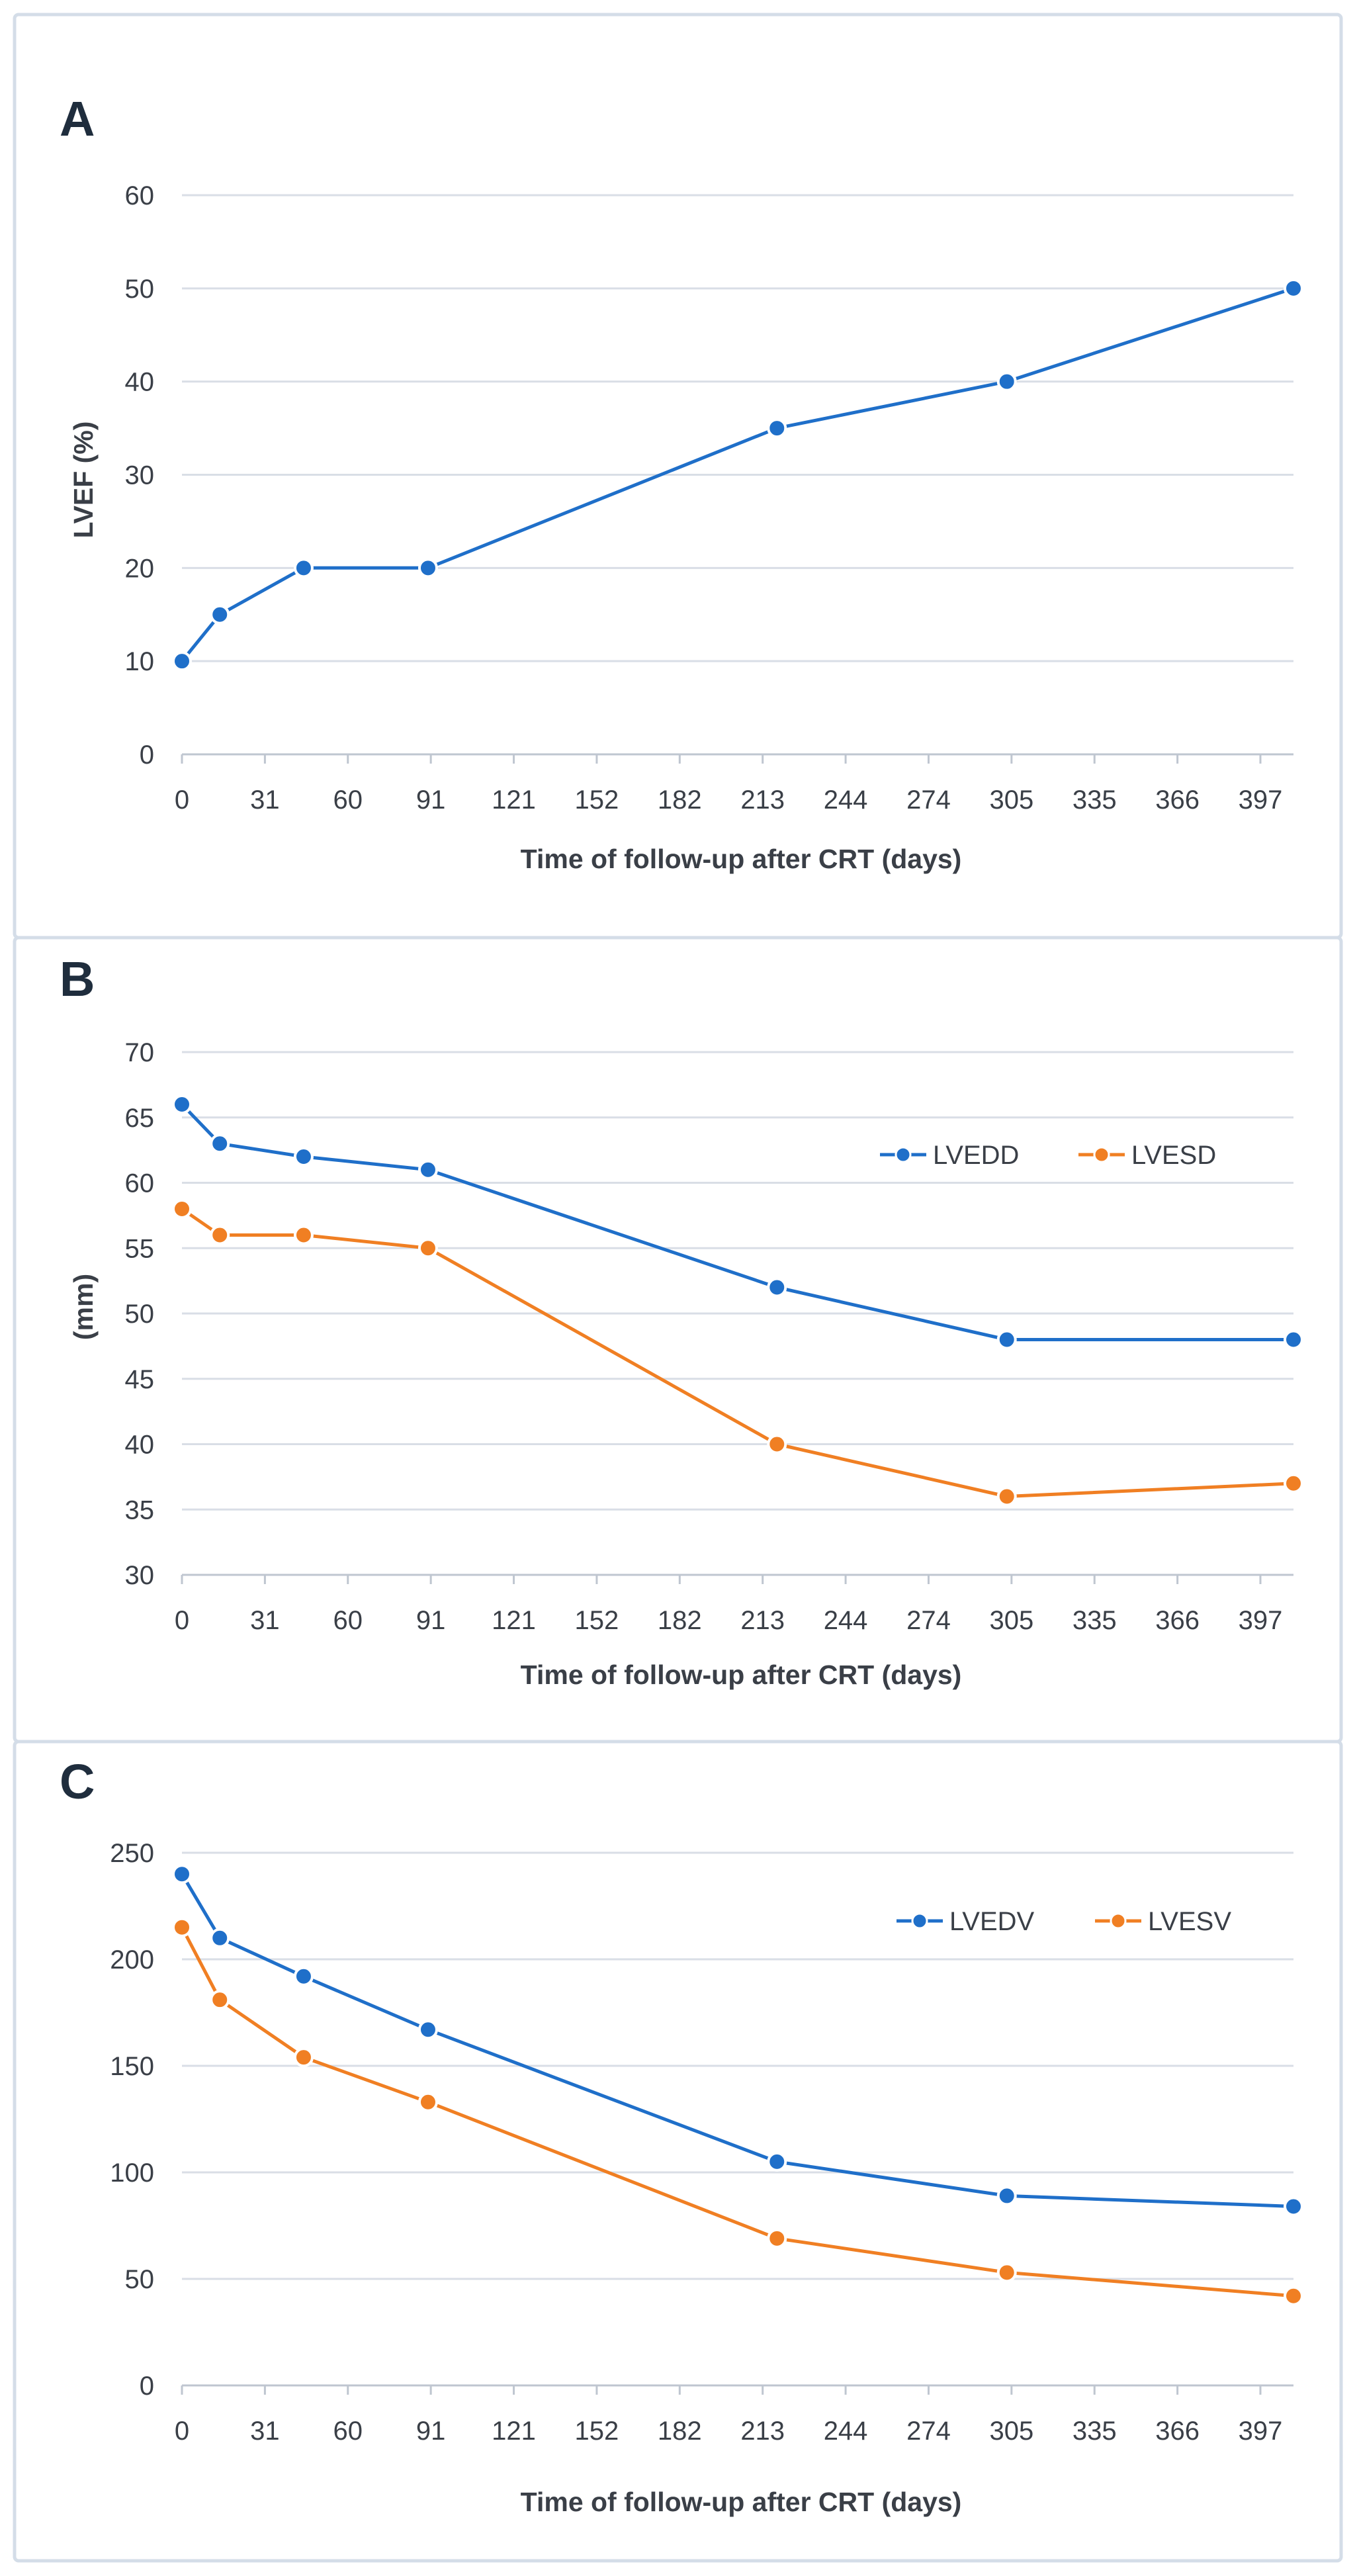 This screenshot has width=1357, height=2576. What do you see at coordinates (348, 1620) in the screenshot?
I see `panel-b-x-tick-label: 60` at bounding box center [348, 1620].